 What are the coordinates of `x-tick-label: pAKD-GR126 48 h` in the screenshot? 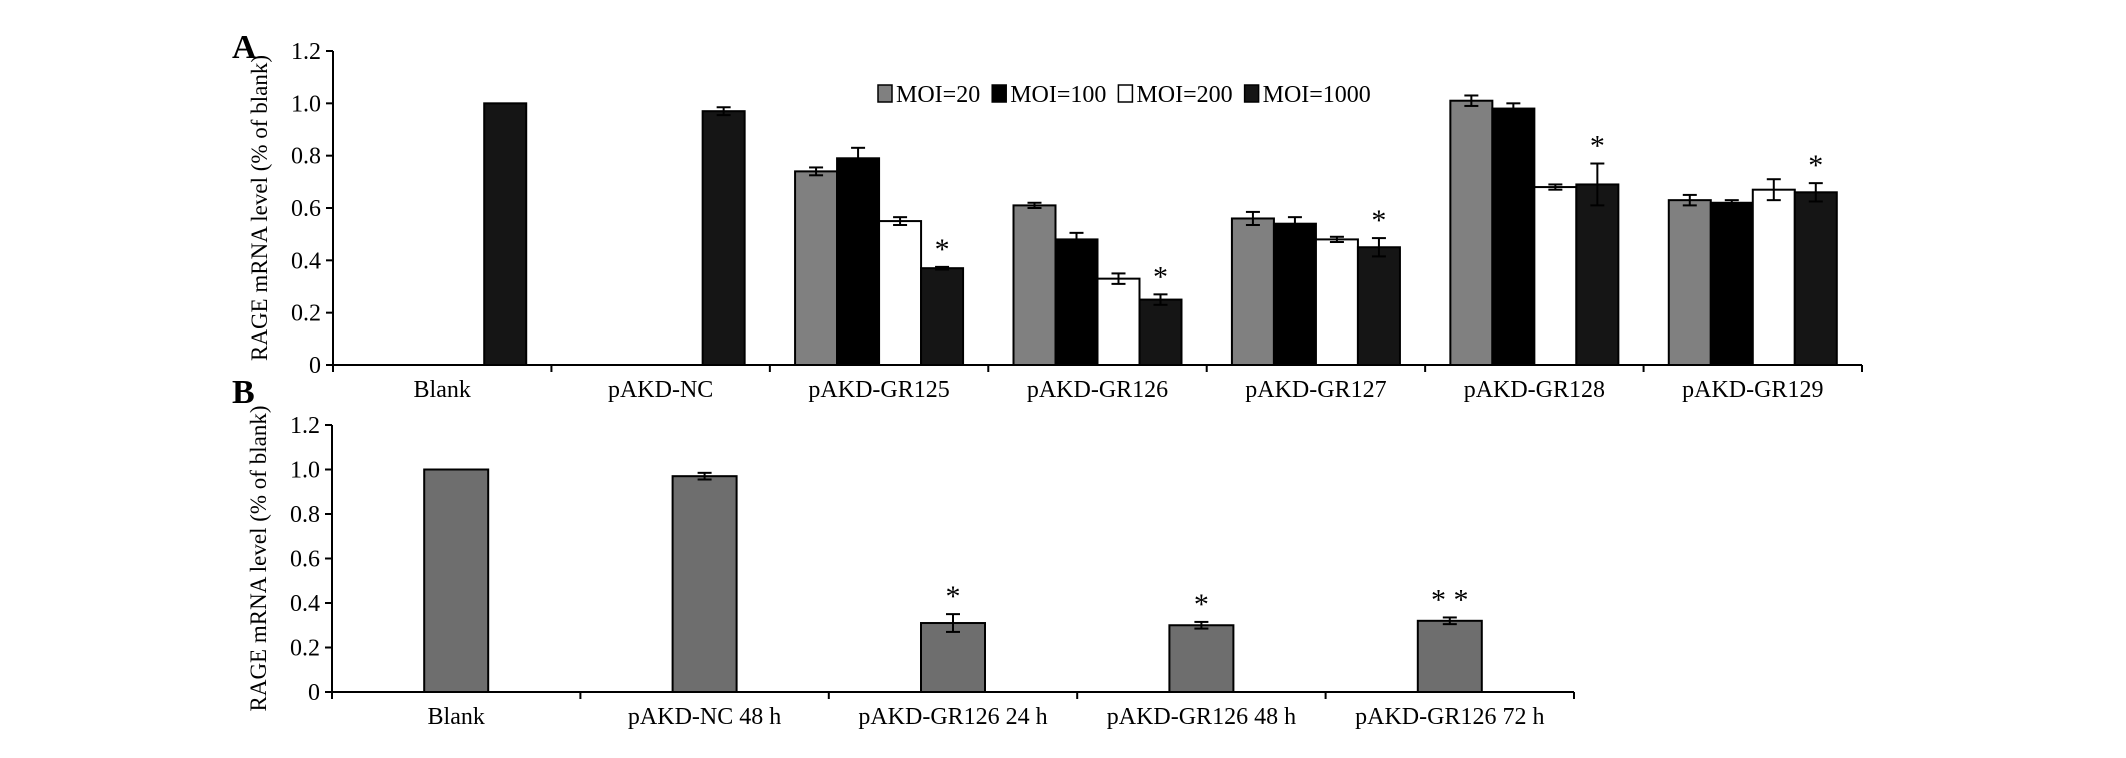 It's located at (1201, 717).